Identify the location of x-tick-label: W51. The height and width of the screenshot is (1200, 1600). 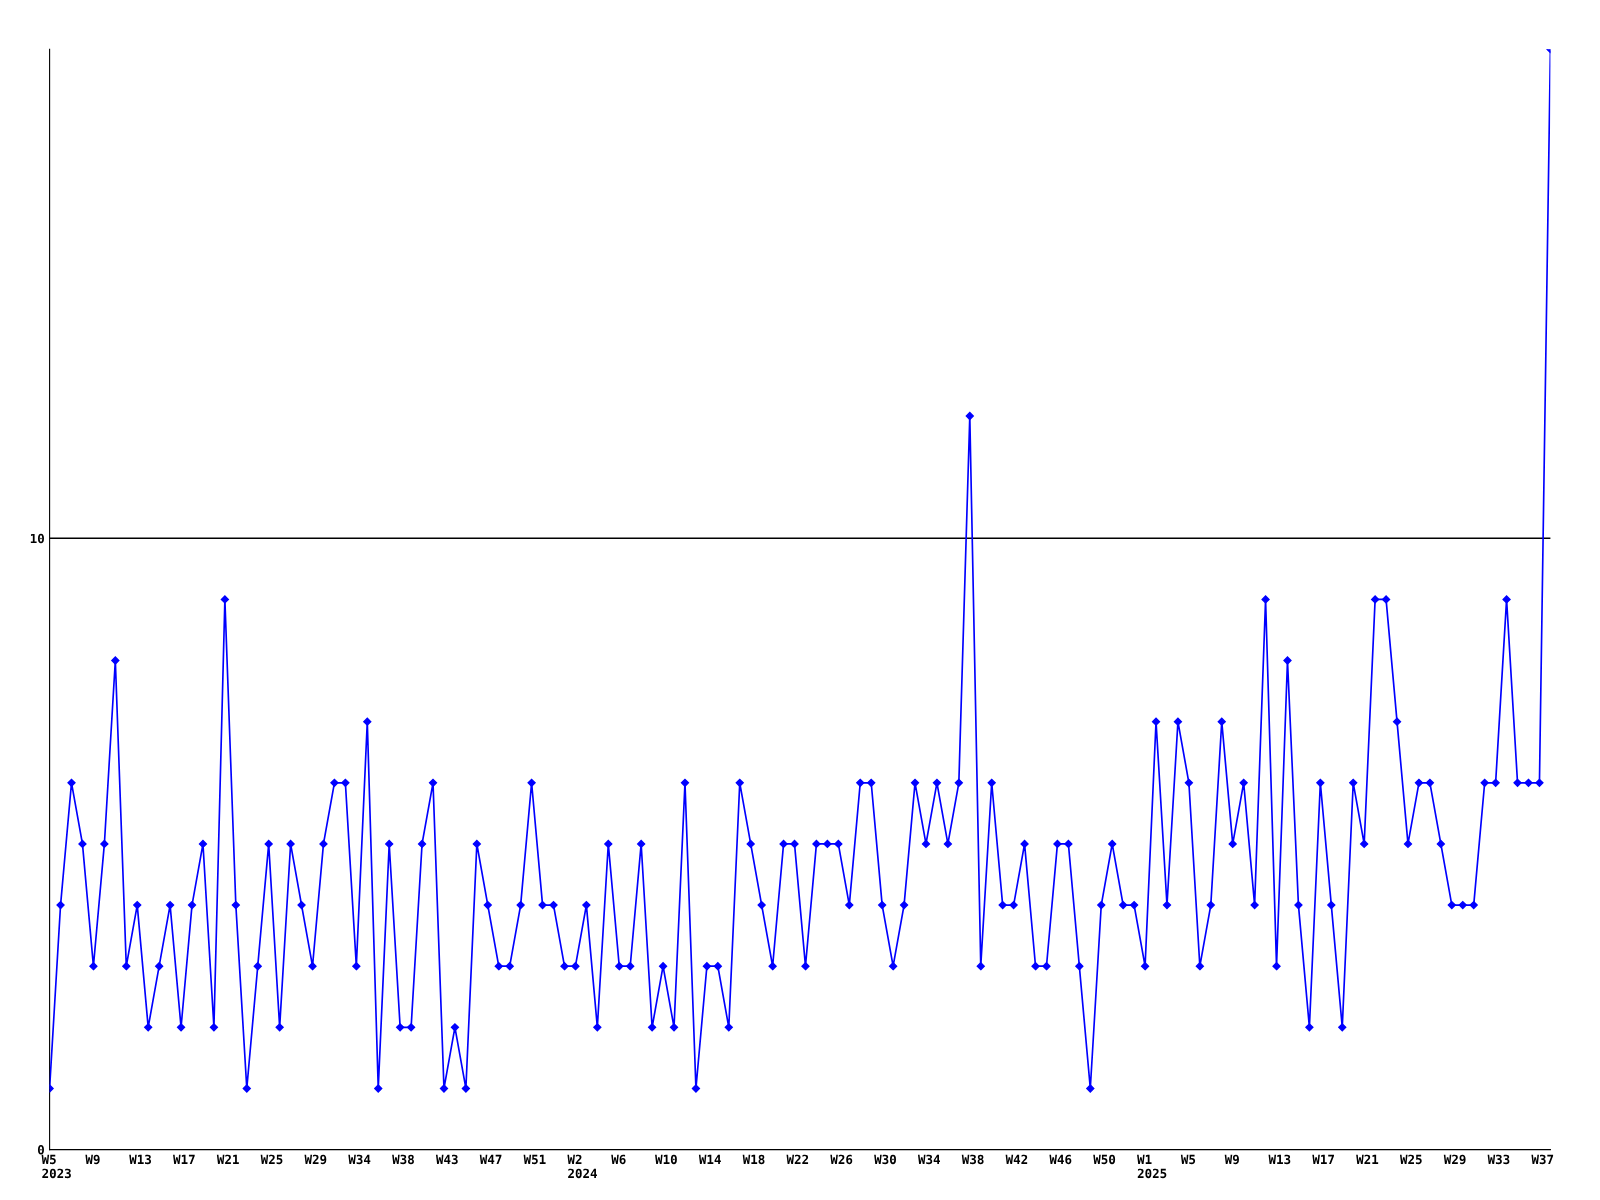
(534, 1159).